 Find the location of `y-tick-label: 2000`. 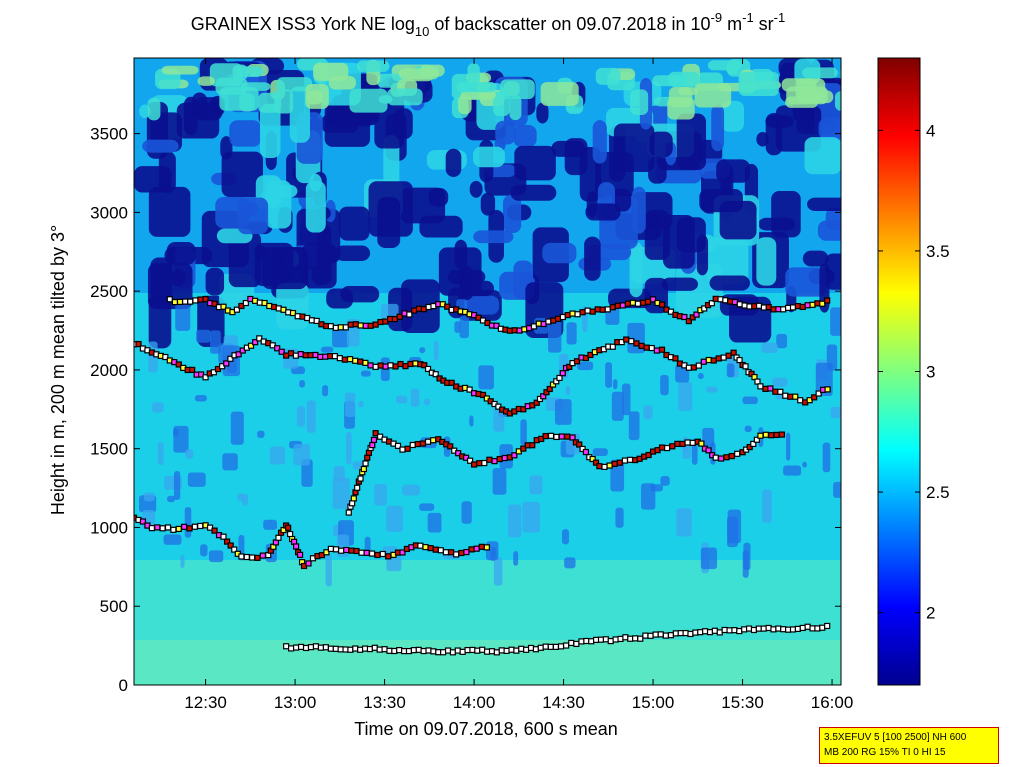

y-tick-label: 2000 is located at coordinates (109, 370).